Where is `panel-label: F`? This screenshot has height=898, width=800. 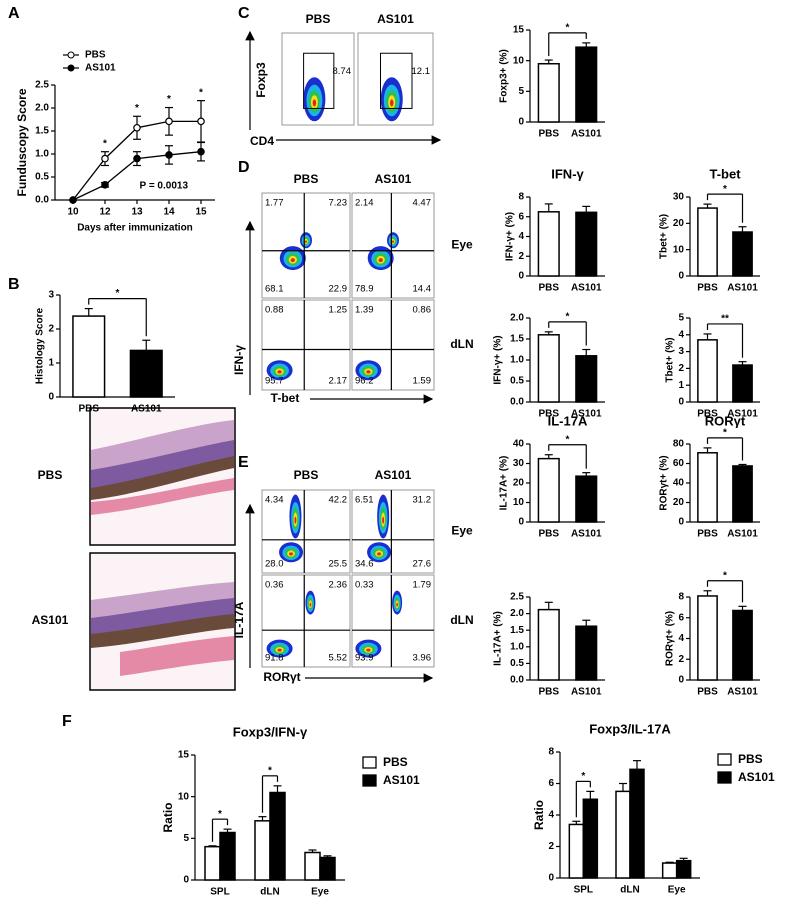 panel-label: F is located at coordinates (67, 721).